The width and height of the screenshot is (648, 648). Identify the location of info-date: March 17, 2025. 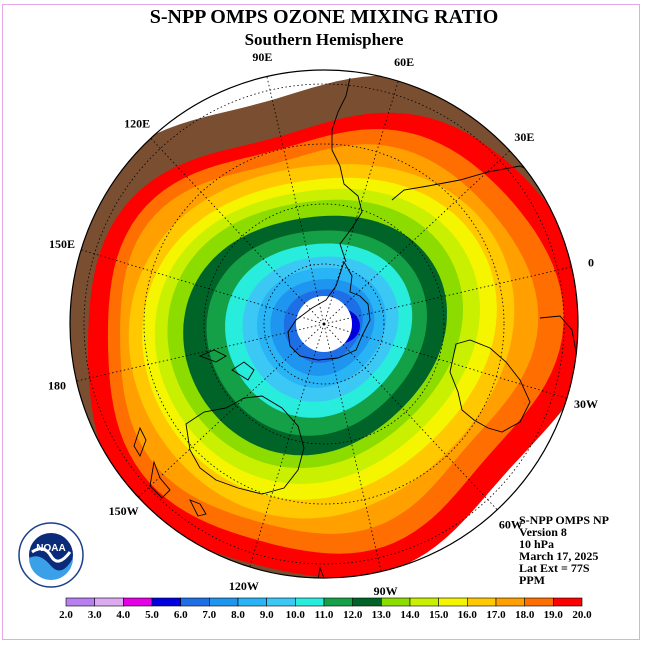
(559, 556).